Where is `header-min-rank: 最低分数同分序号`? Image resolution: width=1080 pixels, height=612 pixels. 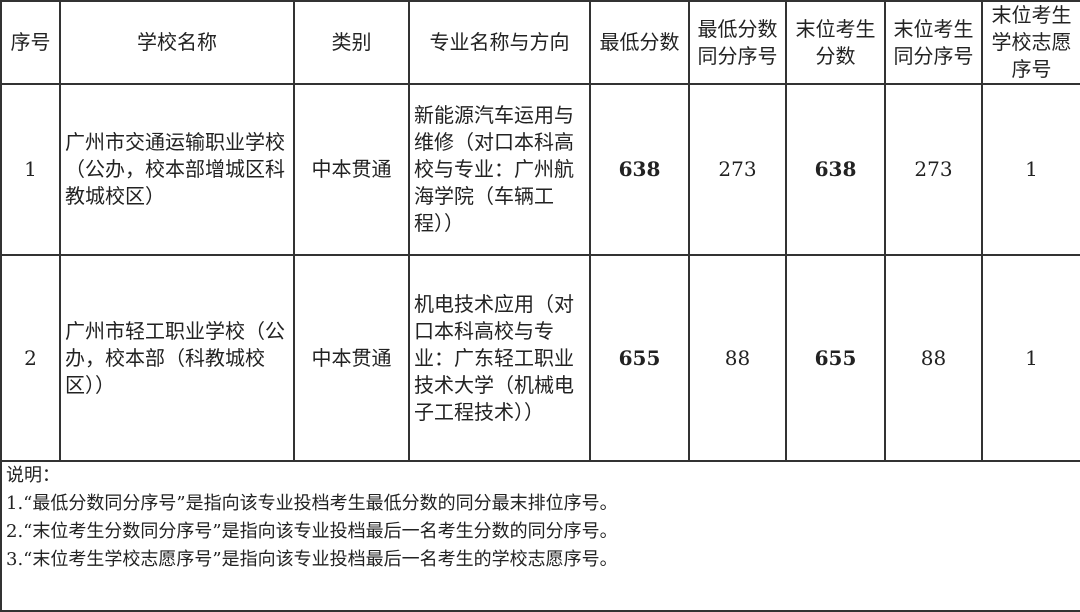 header-min-rank: 最低分数同分序号 is located at coordinates (737, 42).